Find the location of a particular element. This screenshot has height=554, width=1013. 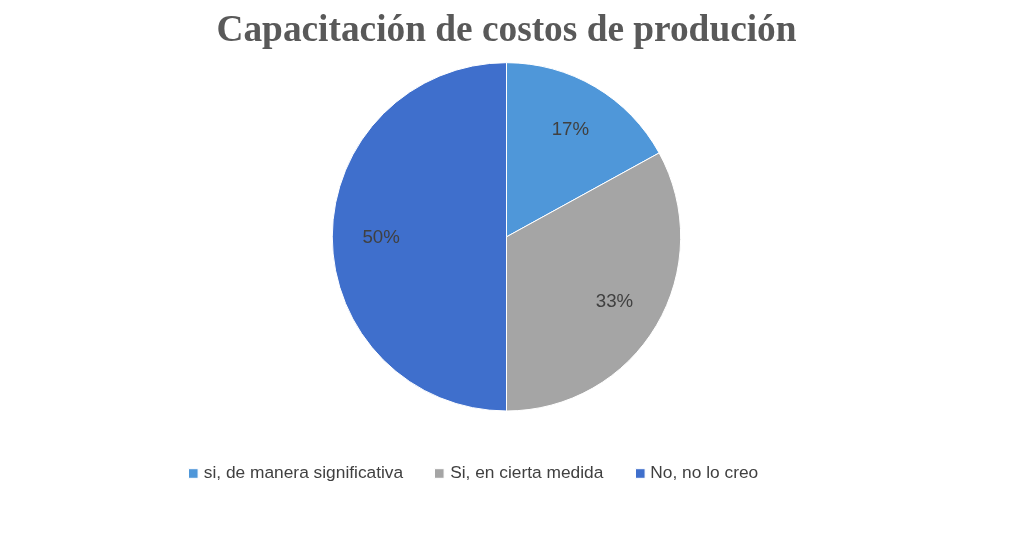

legend-label: No, no lo creo is located at coordinates (704, 472).